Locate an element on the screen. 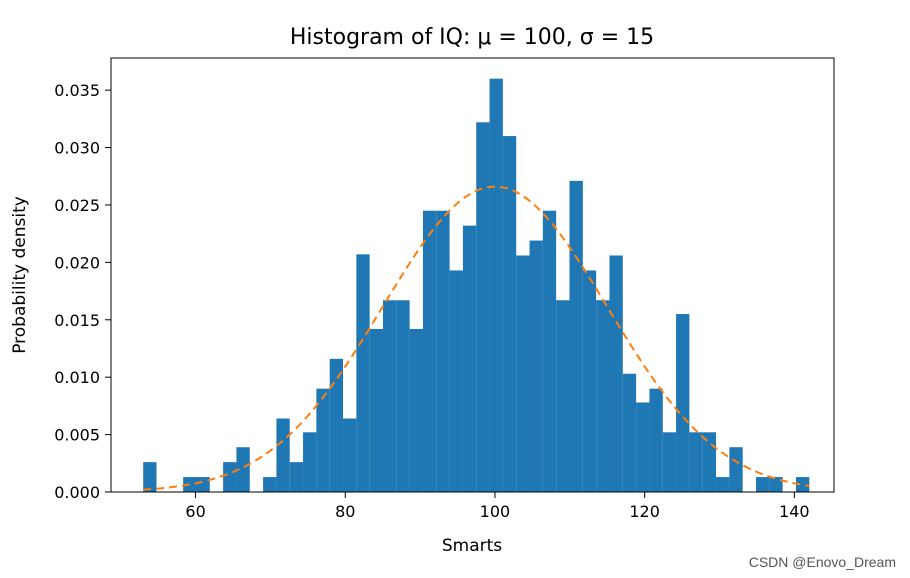  y-tick-label: 0.010 is located at coordinates (77, 377).